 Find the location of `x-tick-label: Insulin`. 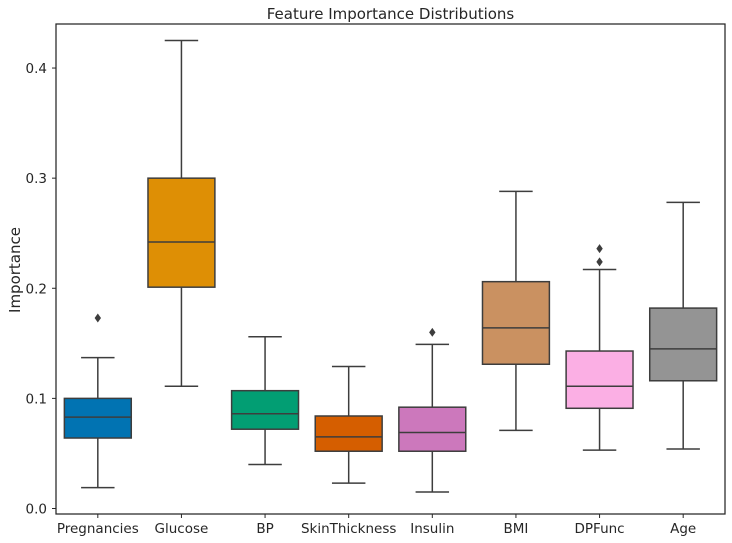

x-tick-label: Insulin is located at coordinates (432, 529).